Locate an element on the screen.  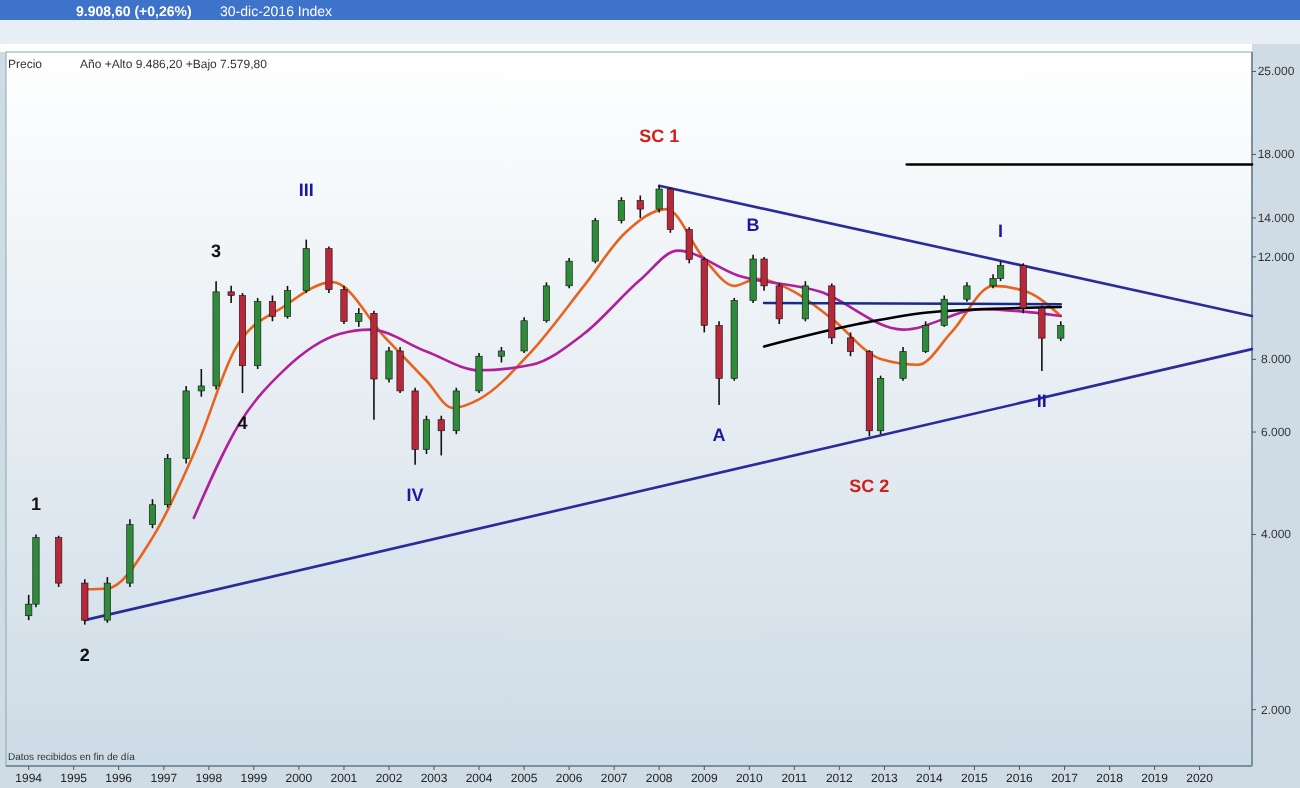
annotation: 2 is located at coordinates (84, 654).